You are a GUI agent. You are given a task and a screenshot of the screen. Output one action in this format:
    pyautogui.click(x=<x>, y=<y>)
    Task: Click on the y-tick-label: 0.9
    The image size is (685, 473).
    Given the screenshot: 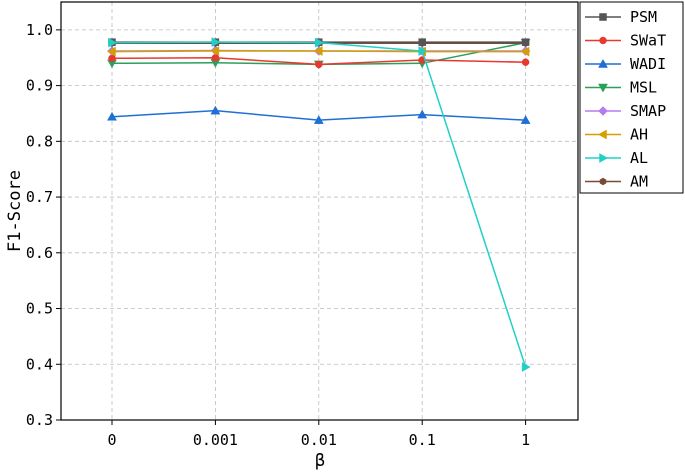 What is the action you would take?
    pyautogui.click(x=39, y=86)
    